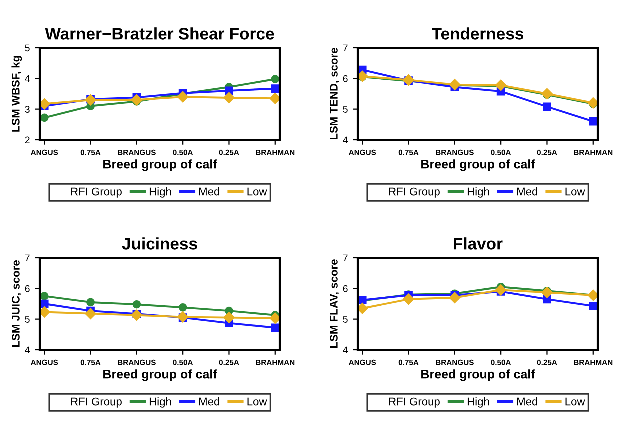 This screenshot has width=635, height=421. Describe the element at coordinates (27, 109) in the screenshot. I see `y-tick-label: 3` at that location.